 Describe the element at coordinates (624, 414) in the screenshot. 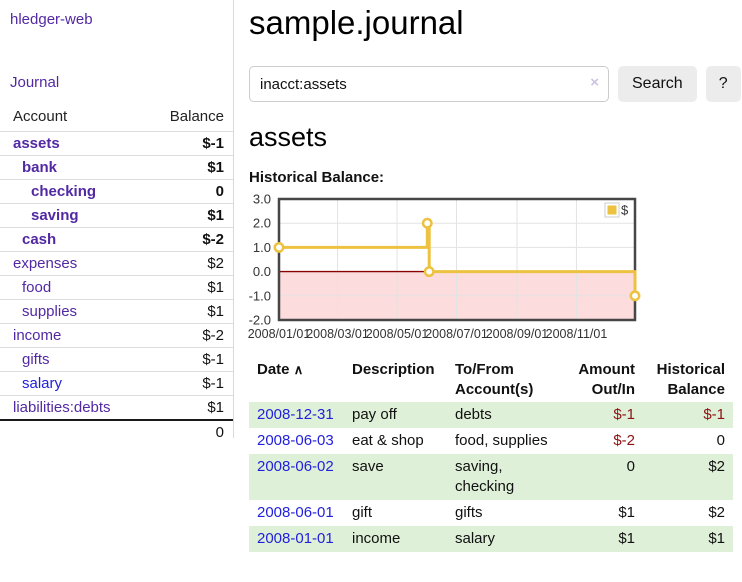

I see `transaction-amount: $-1` at that location.